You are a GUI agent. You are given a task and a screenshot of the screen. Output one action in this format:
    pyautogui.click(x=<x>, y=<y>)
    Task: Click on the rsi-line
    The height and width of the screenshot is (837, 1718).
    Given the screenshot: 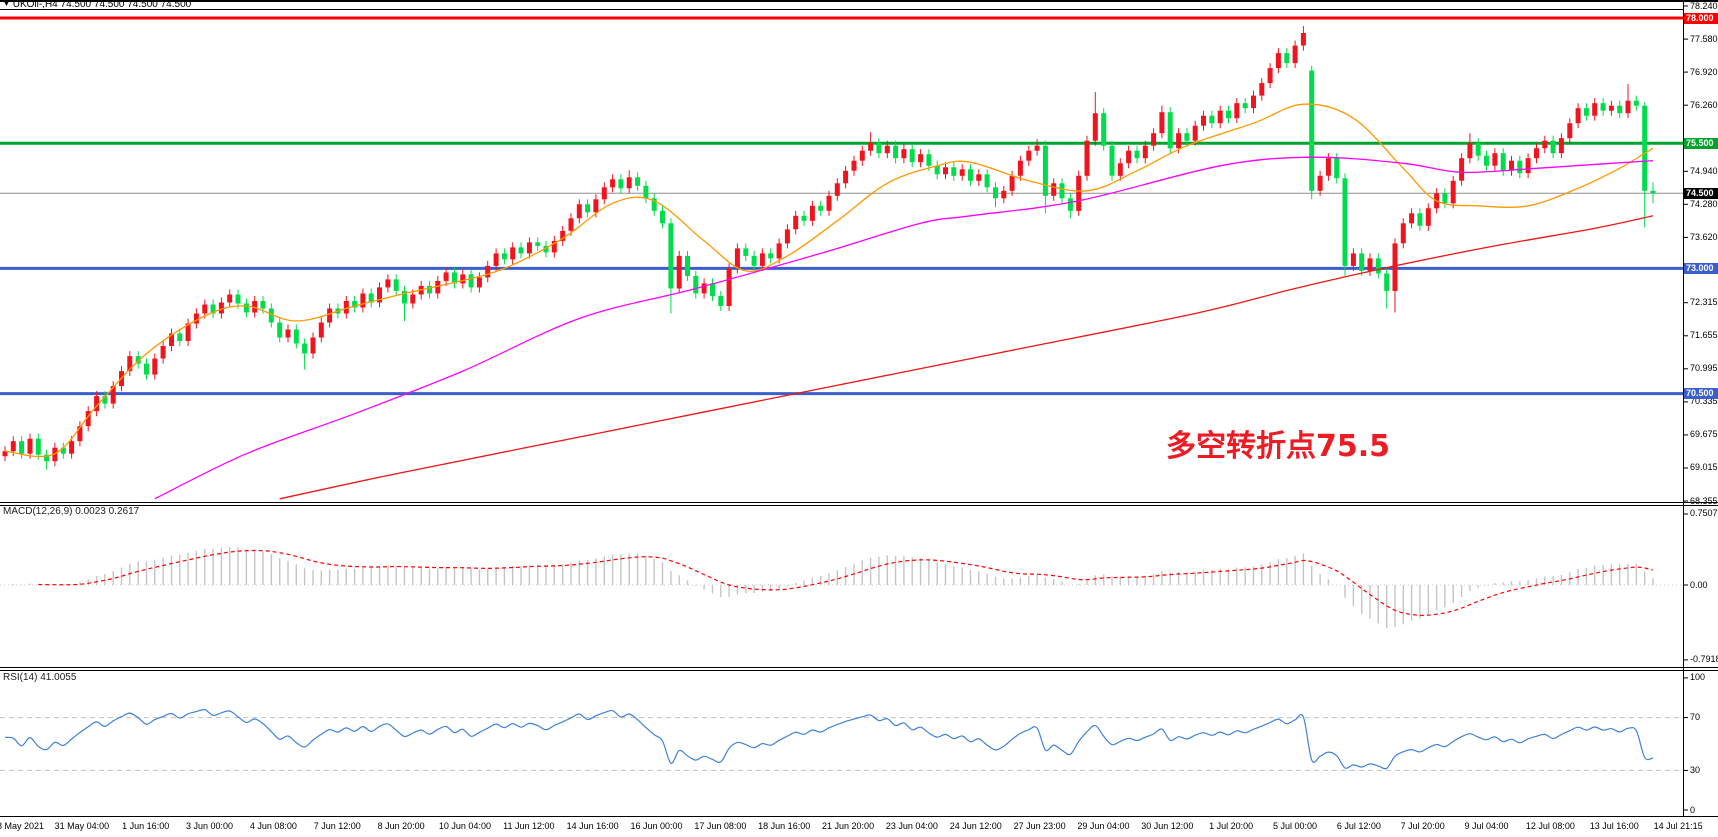 What is the action you would take?
    pyautogui.click(x=829, y=739)
    